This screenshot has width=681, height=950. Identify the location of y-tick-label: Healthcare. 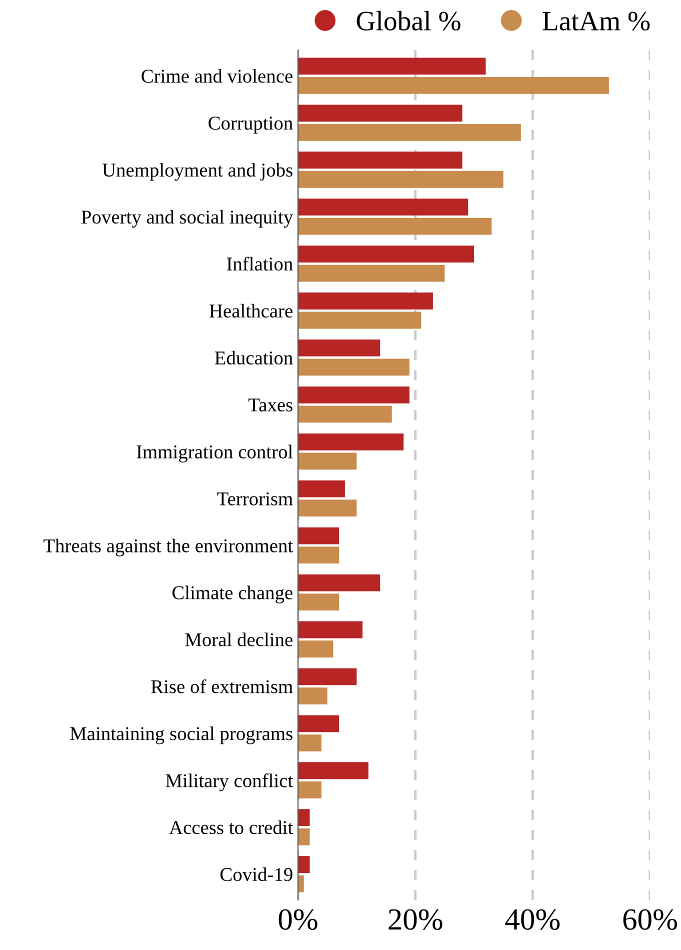
(250, 311).